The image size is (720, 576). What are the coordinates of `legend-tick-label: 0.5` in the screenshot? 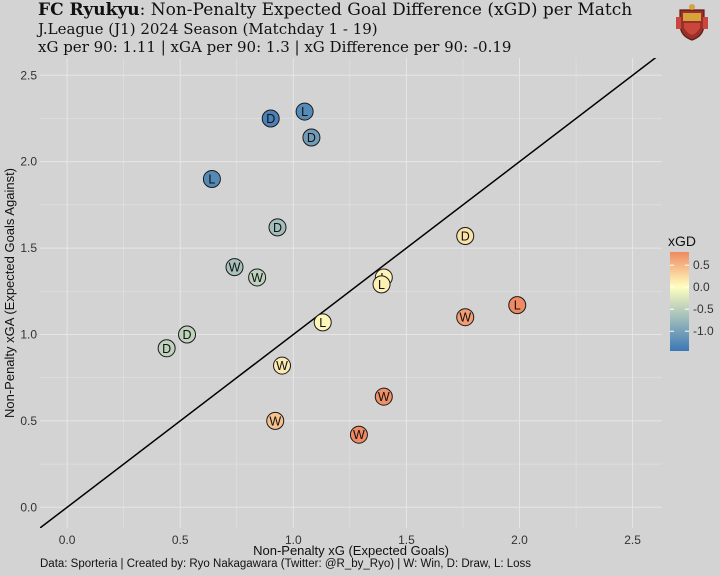 It's located at (701, 265).